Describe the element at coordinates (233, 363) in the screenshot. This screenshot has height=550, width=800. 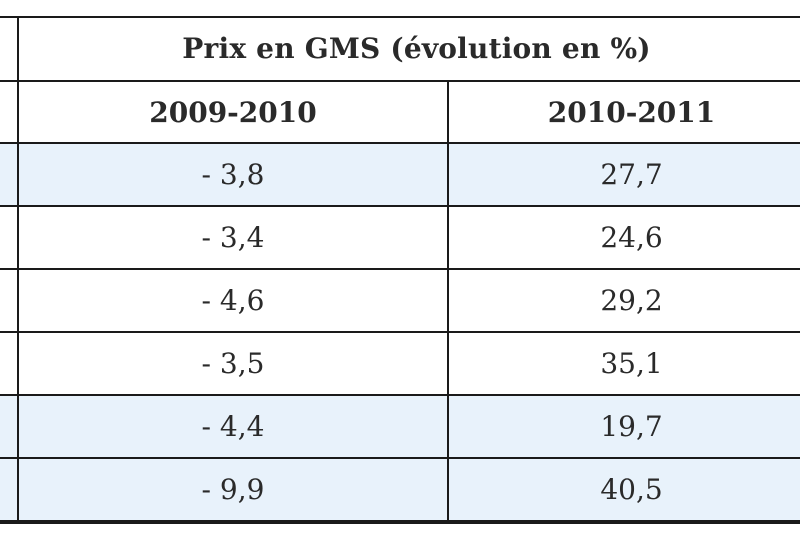
I see `table-cell: - 3,5` at that location.